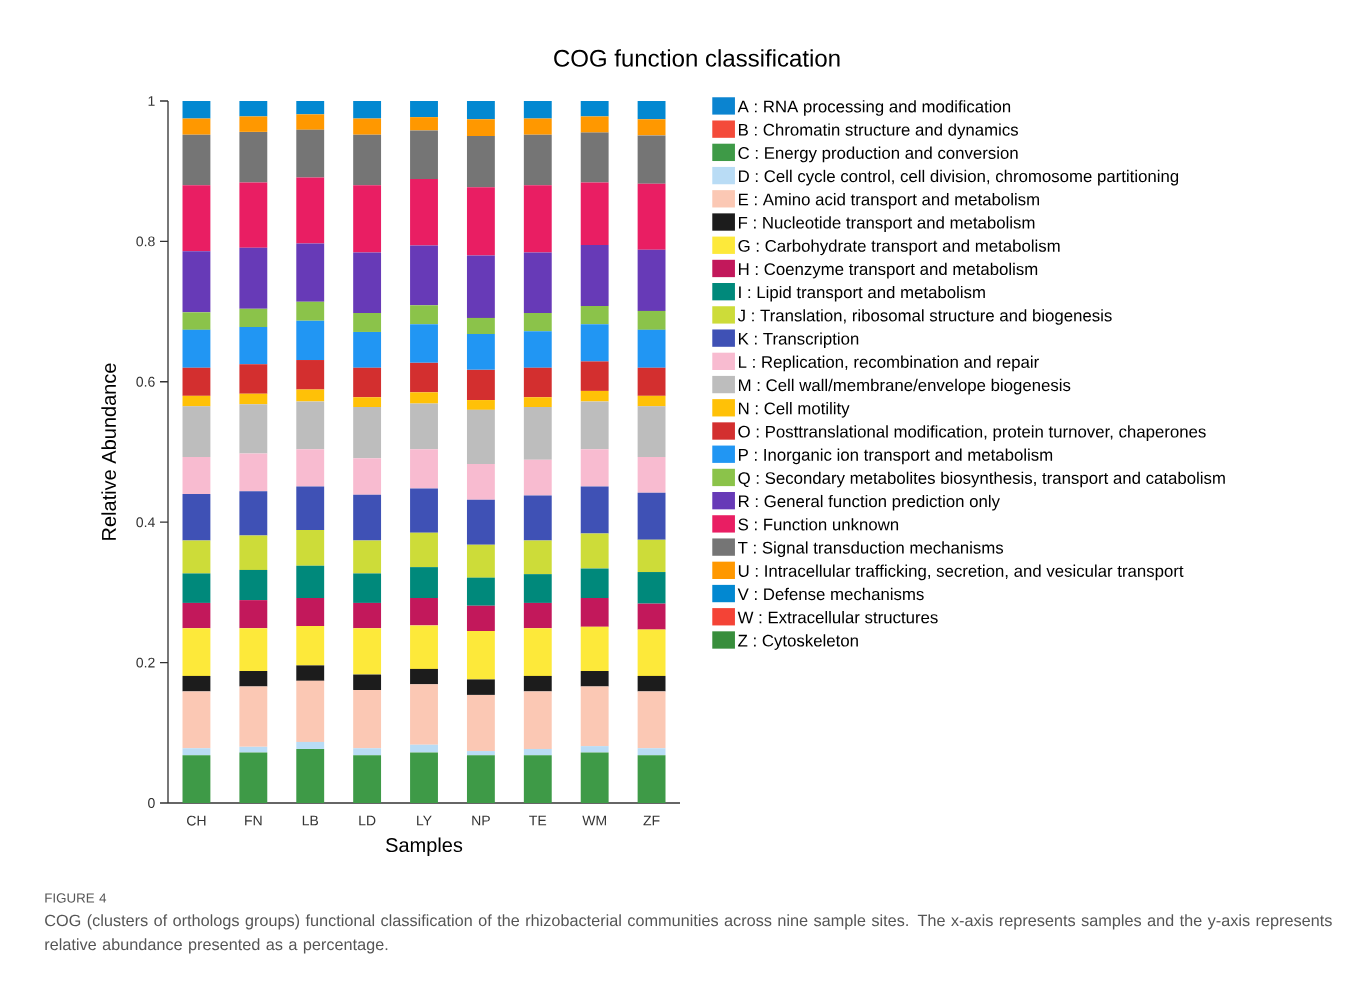 This screenshot has width=1358, height=981. I want to click on y-tick-label: 1, so click(151, 101).